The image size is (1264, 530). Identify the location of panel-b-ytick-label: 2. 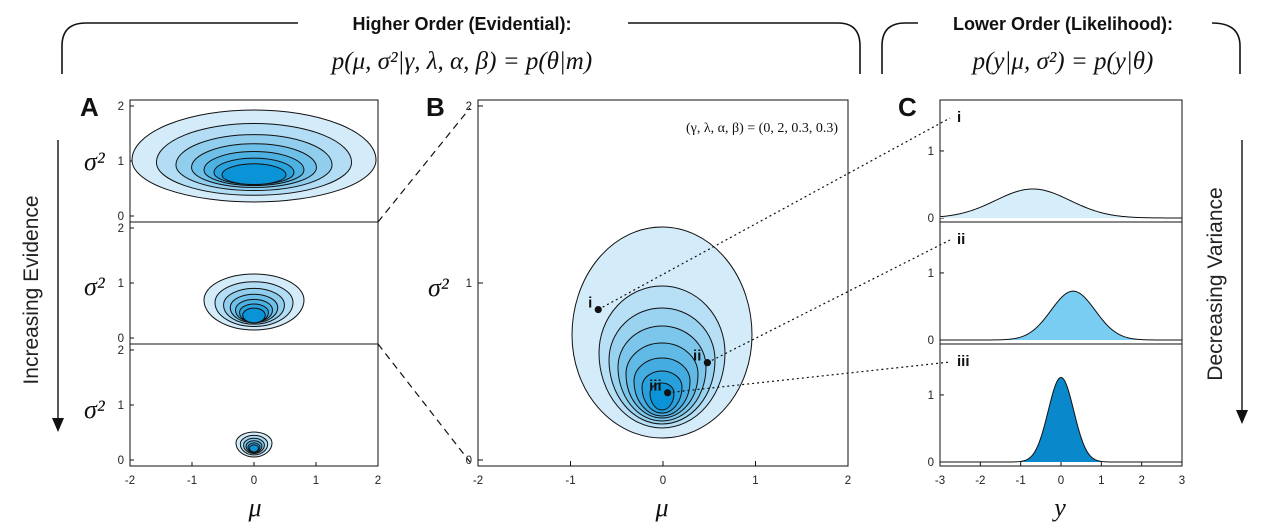
(469, 107).